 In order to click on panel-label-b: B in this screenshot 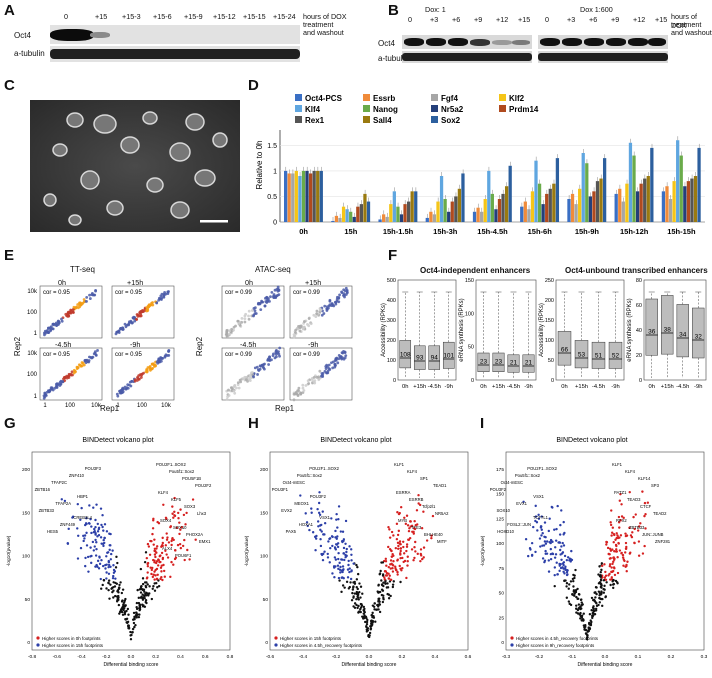, I will do `click(393, 10)`.